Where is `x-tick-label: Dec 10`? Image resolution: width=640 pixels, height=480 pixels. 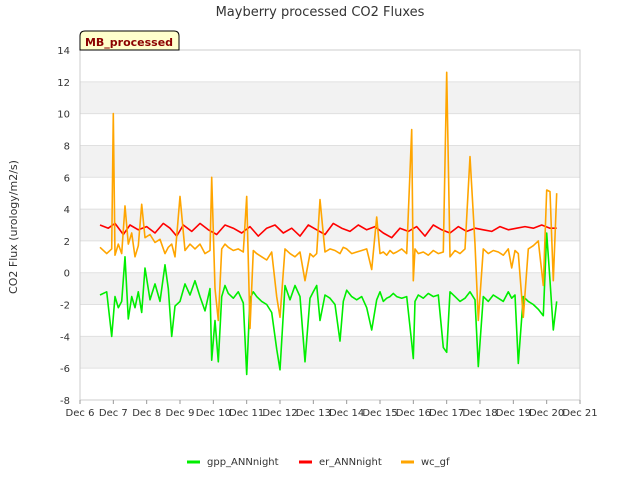
x-tick-label: Dec 10 is located at coordinates (213, 413).